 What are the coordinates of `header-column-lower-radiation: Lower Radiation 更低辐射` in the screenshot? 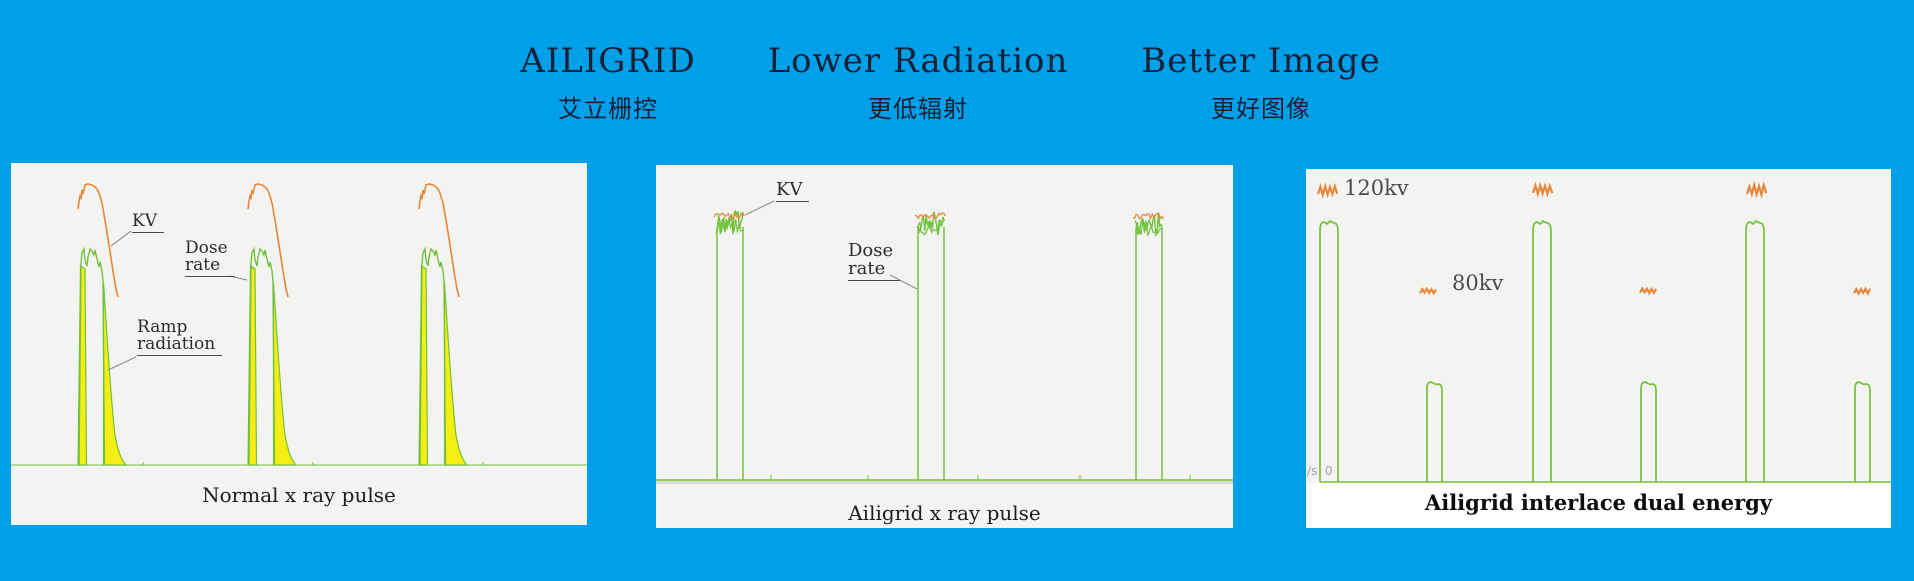 It's located at (918, 82).